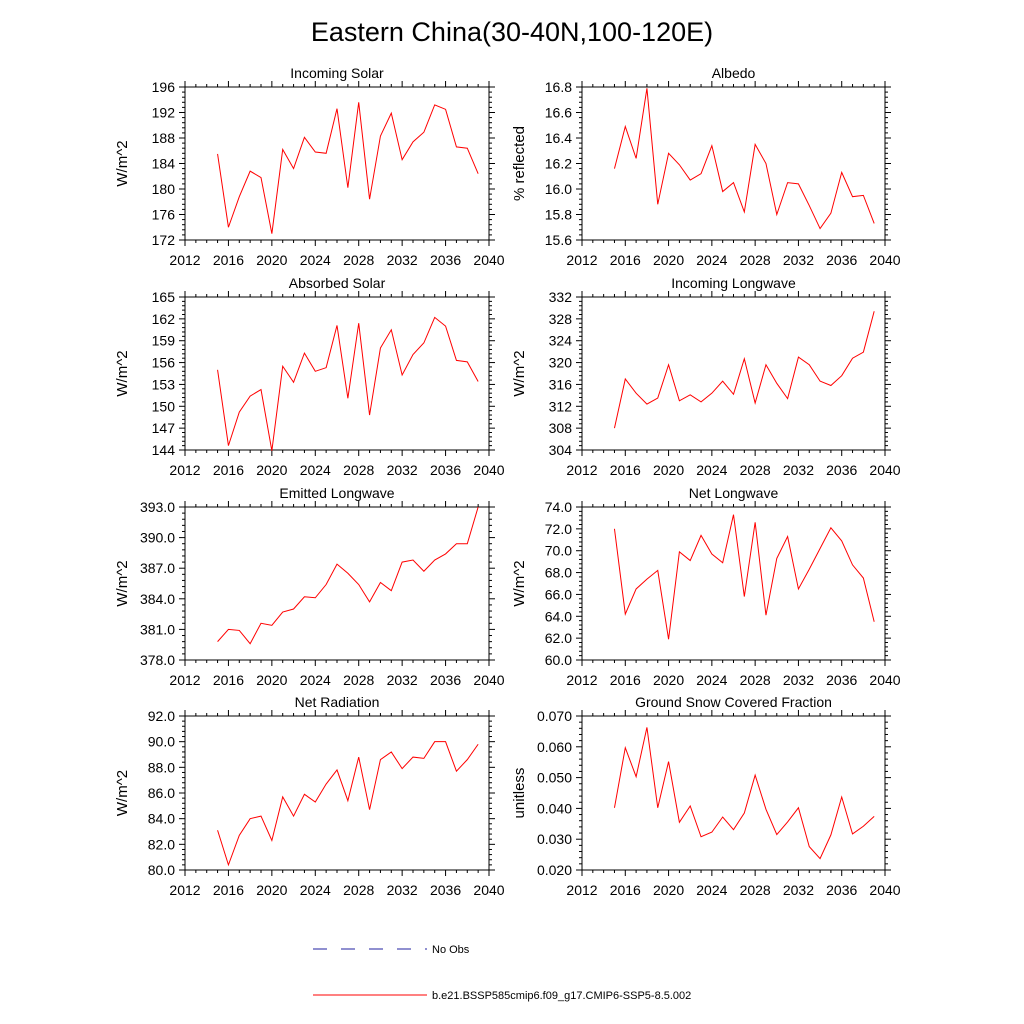  Describe the element at coordinates (561, 428) in the screenshot. I see `y-tick-label: 308` at that location.